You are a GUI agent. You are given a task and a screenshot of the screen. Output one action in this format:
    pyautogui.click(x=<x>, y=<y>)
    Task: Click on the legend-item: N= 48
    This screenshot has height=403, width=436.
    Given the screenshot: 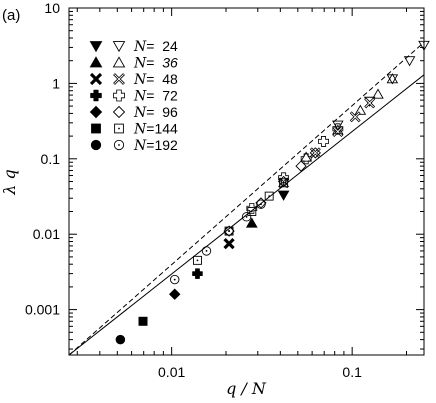 What is the action you would take?
    pyautogui.click(x=133, y=79)
    